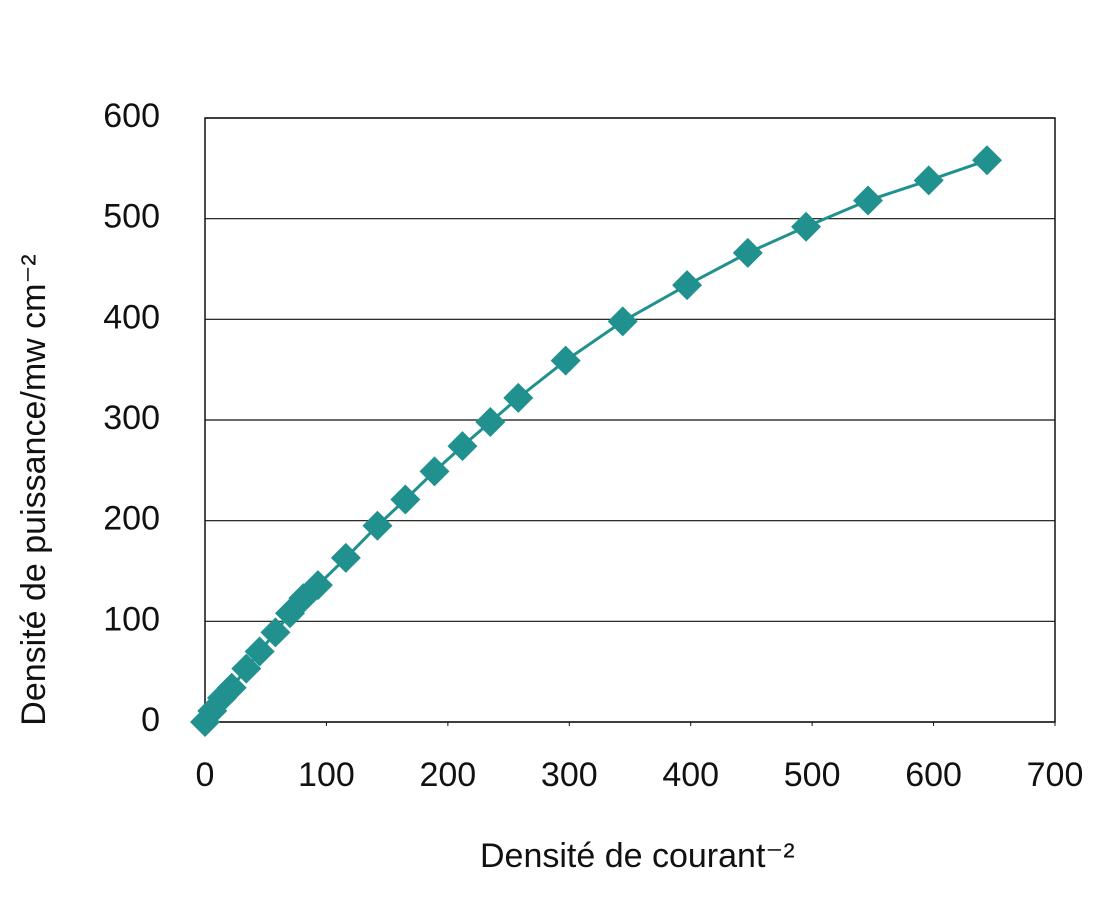 The height and width of the screenshot is (897, 1100). I want to click on y-tick-label: 100, so click(131, 619).